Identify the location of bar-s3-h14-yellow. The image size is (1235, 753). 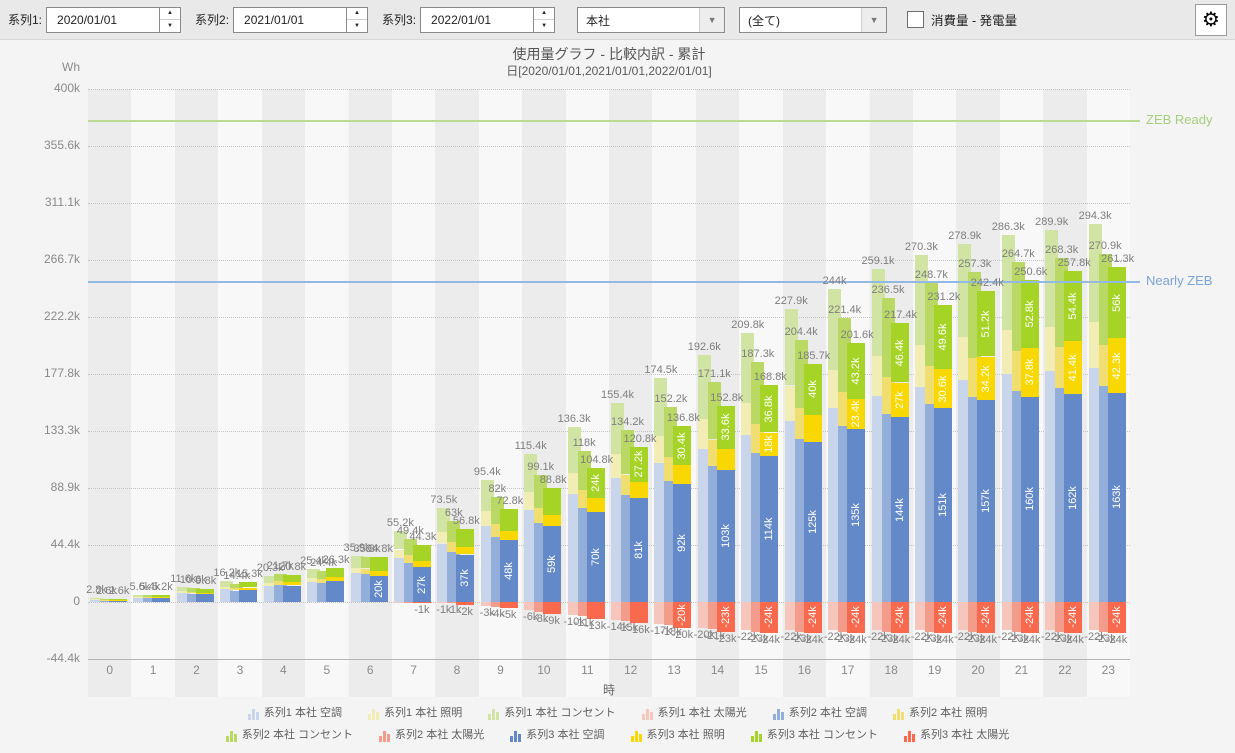
(725, 459).